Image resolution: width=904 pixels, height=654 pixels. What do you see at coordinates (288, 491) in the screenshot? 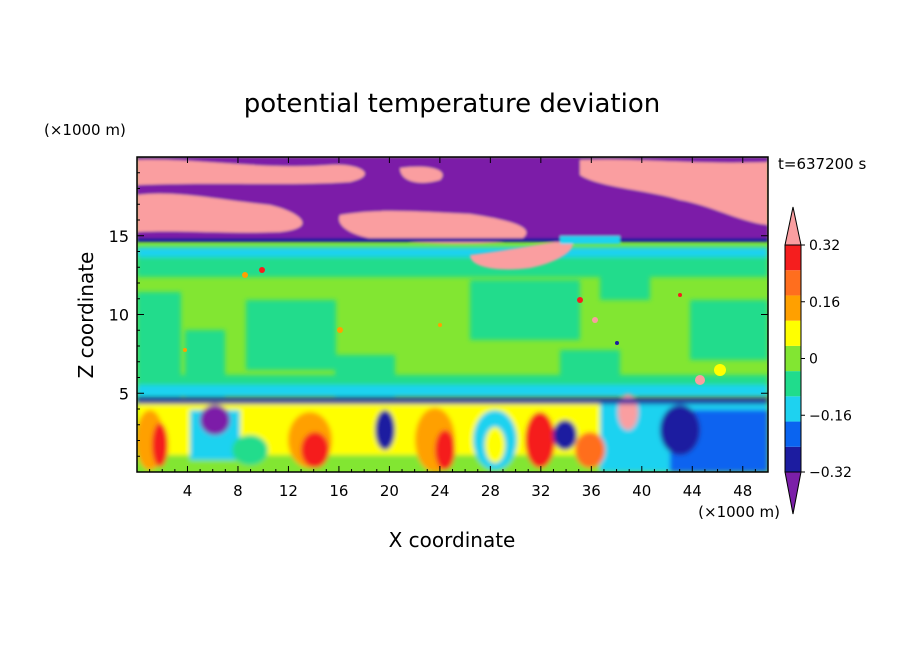
I see `x-tick-label: 12` at bounding box center [288, 491].